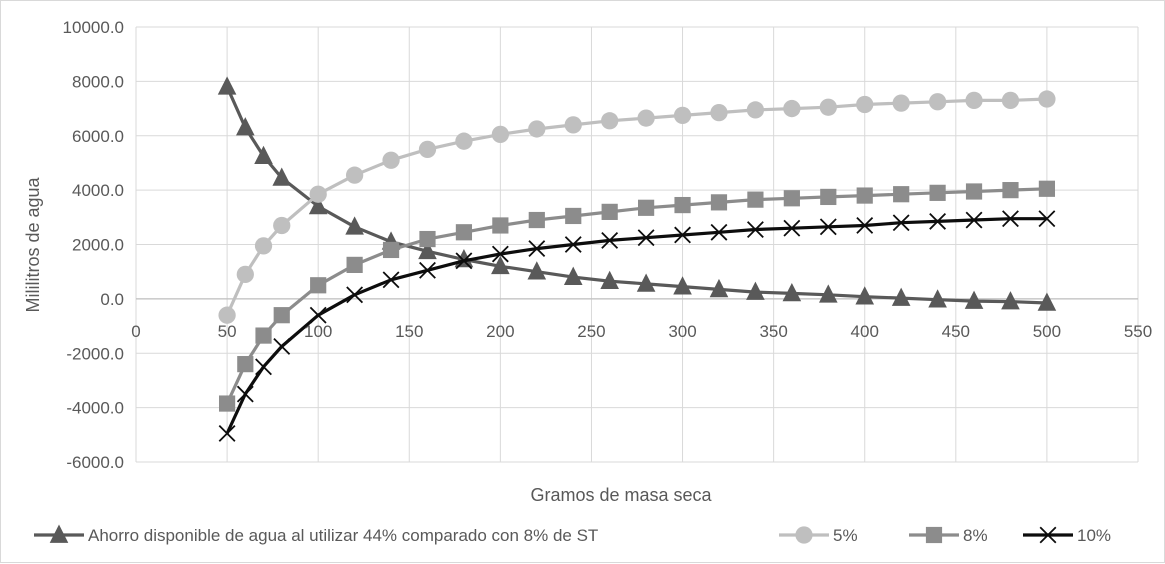  I want to click on x-tick-label: 450, so click(956, 331).